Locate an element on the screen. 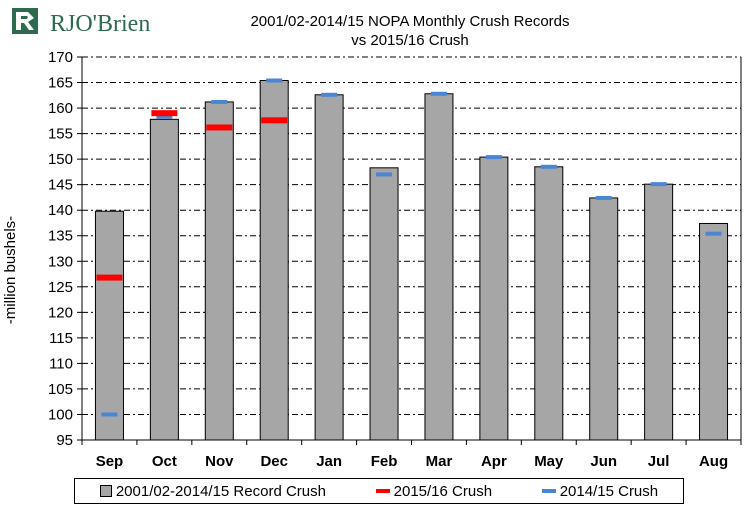 The width and height of the screenshot is (756, 516). marker-2014-15-sep is located at coordinates (109, 414).